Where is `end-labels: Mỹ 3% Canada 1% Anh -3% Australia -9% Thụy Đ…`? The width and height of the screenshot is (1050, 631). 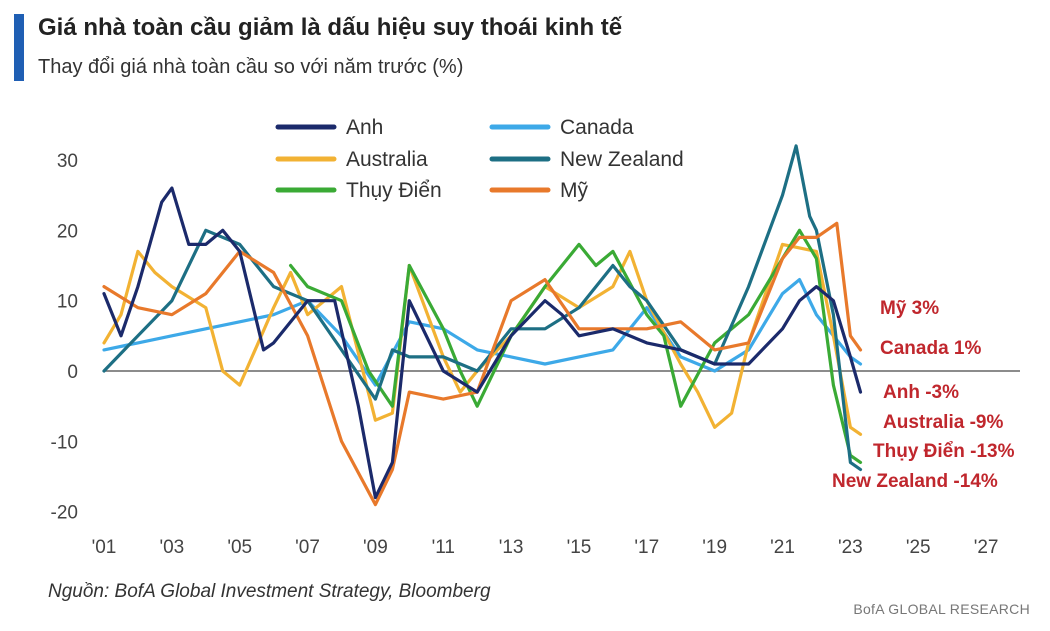 end-labels: Mỹ 3% Canada 1% Anh -3% Australia -9% Thụy Đ… is located at coordinates (923, 395).